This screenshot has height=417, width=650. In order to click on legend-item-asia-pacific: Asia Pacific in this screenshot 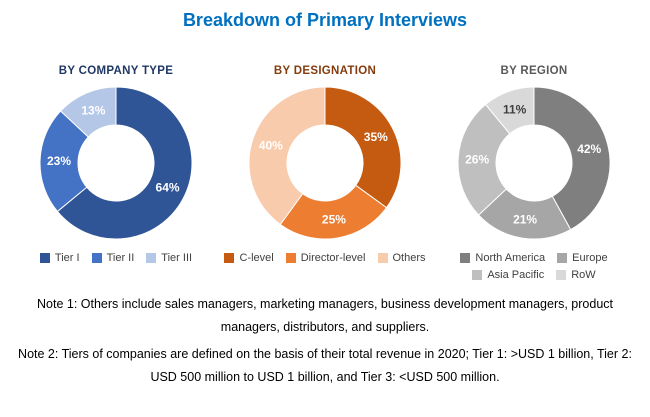, I will do `click(508, 275)`.